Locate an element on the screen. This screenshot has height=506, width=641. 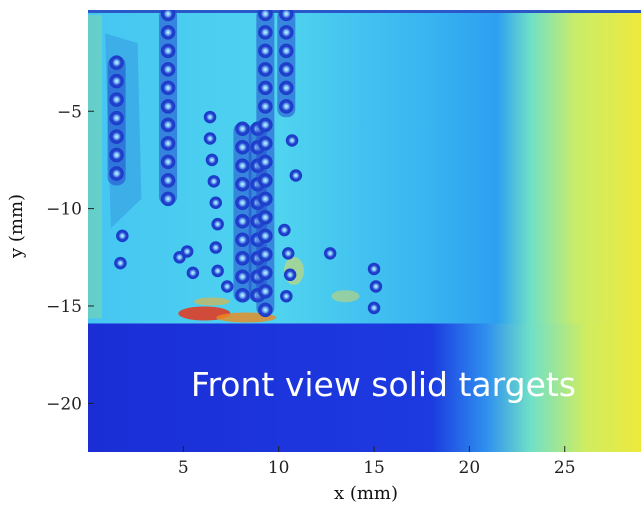
y-tick-label: −15 is located at coordinates (64, 307).